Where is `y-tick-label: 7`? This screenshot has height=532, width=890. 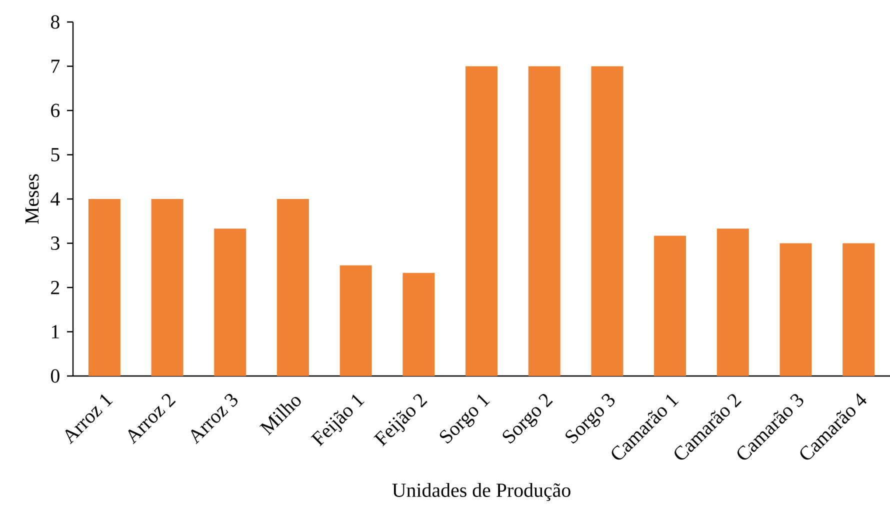
y-tick-label: 7 is located at coordinates (56, 66).